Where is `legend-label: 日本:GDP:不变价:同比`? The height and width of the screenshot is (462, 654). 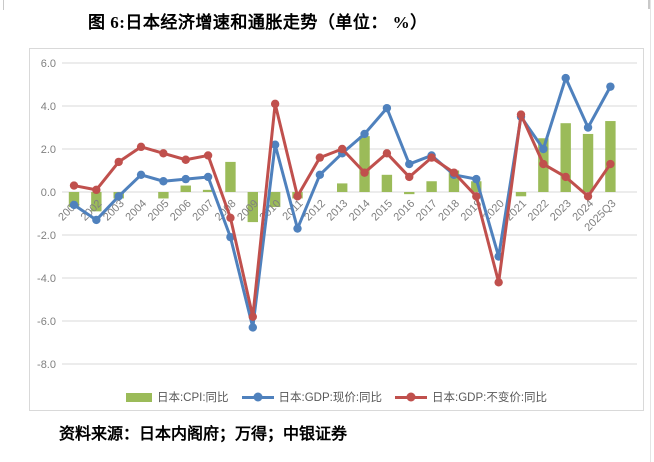 legend-label: 日本:GDP:不变价:同比 is located at coordinates (490, 398).